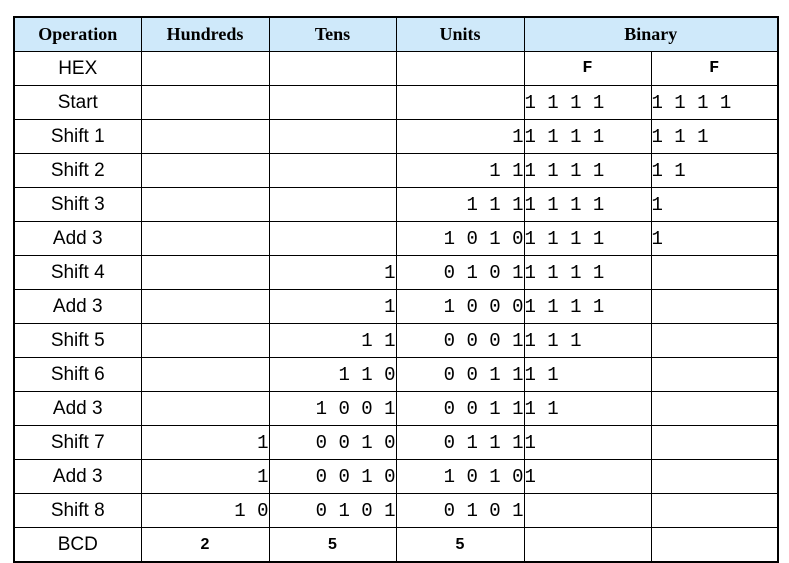 Image resolution: width=789 pixels, height=563 pixels. What do you see at coordinates (460, 34) in the screenshot?
I see `header-units: Units` at bounding box center [460, 34].